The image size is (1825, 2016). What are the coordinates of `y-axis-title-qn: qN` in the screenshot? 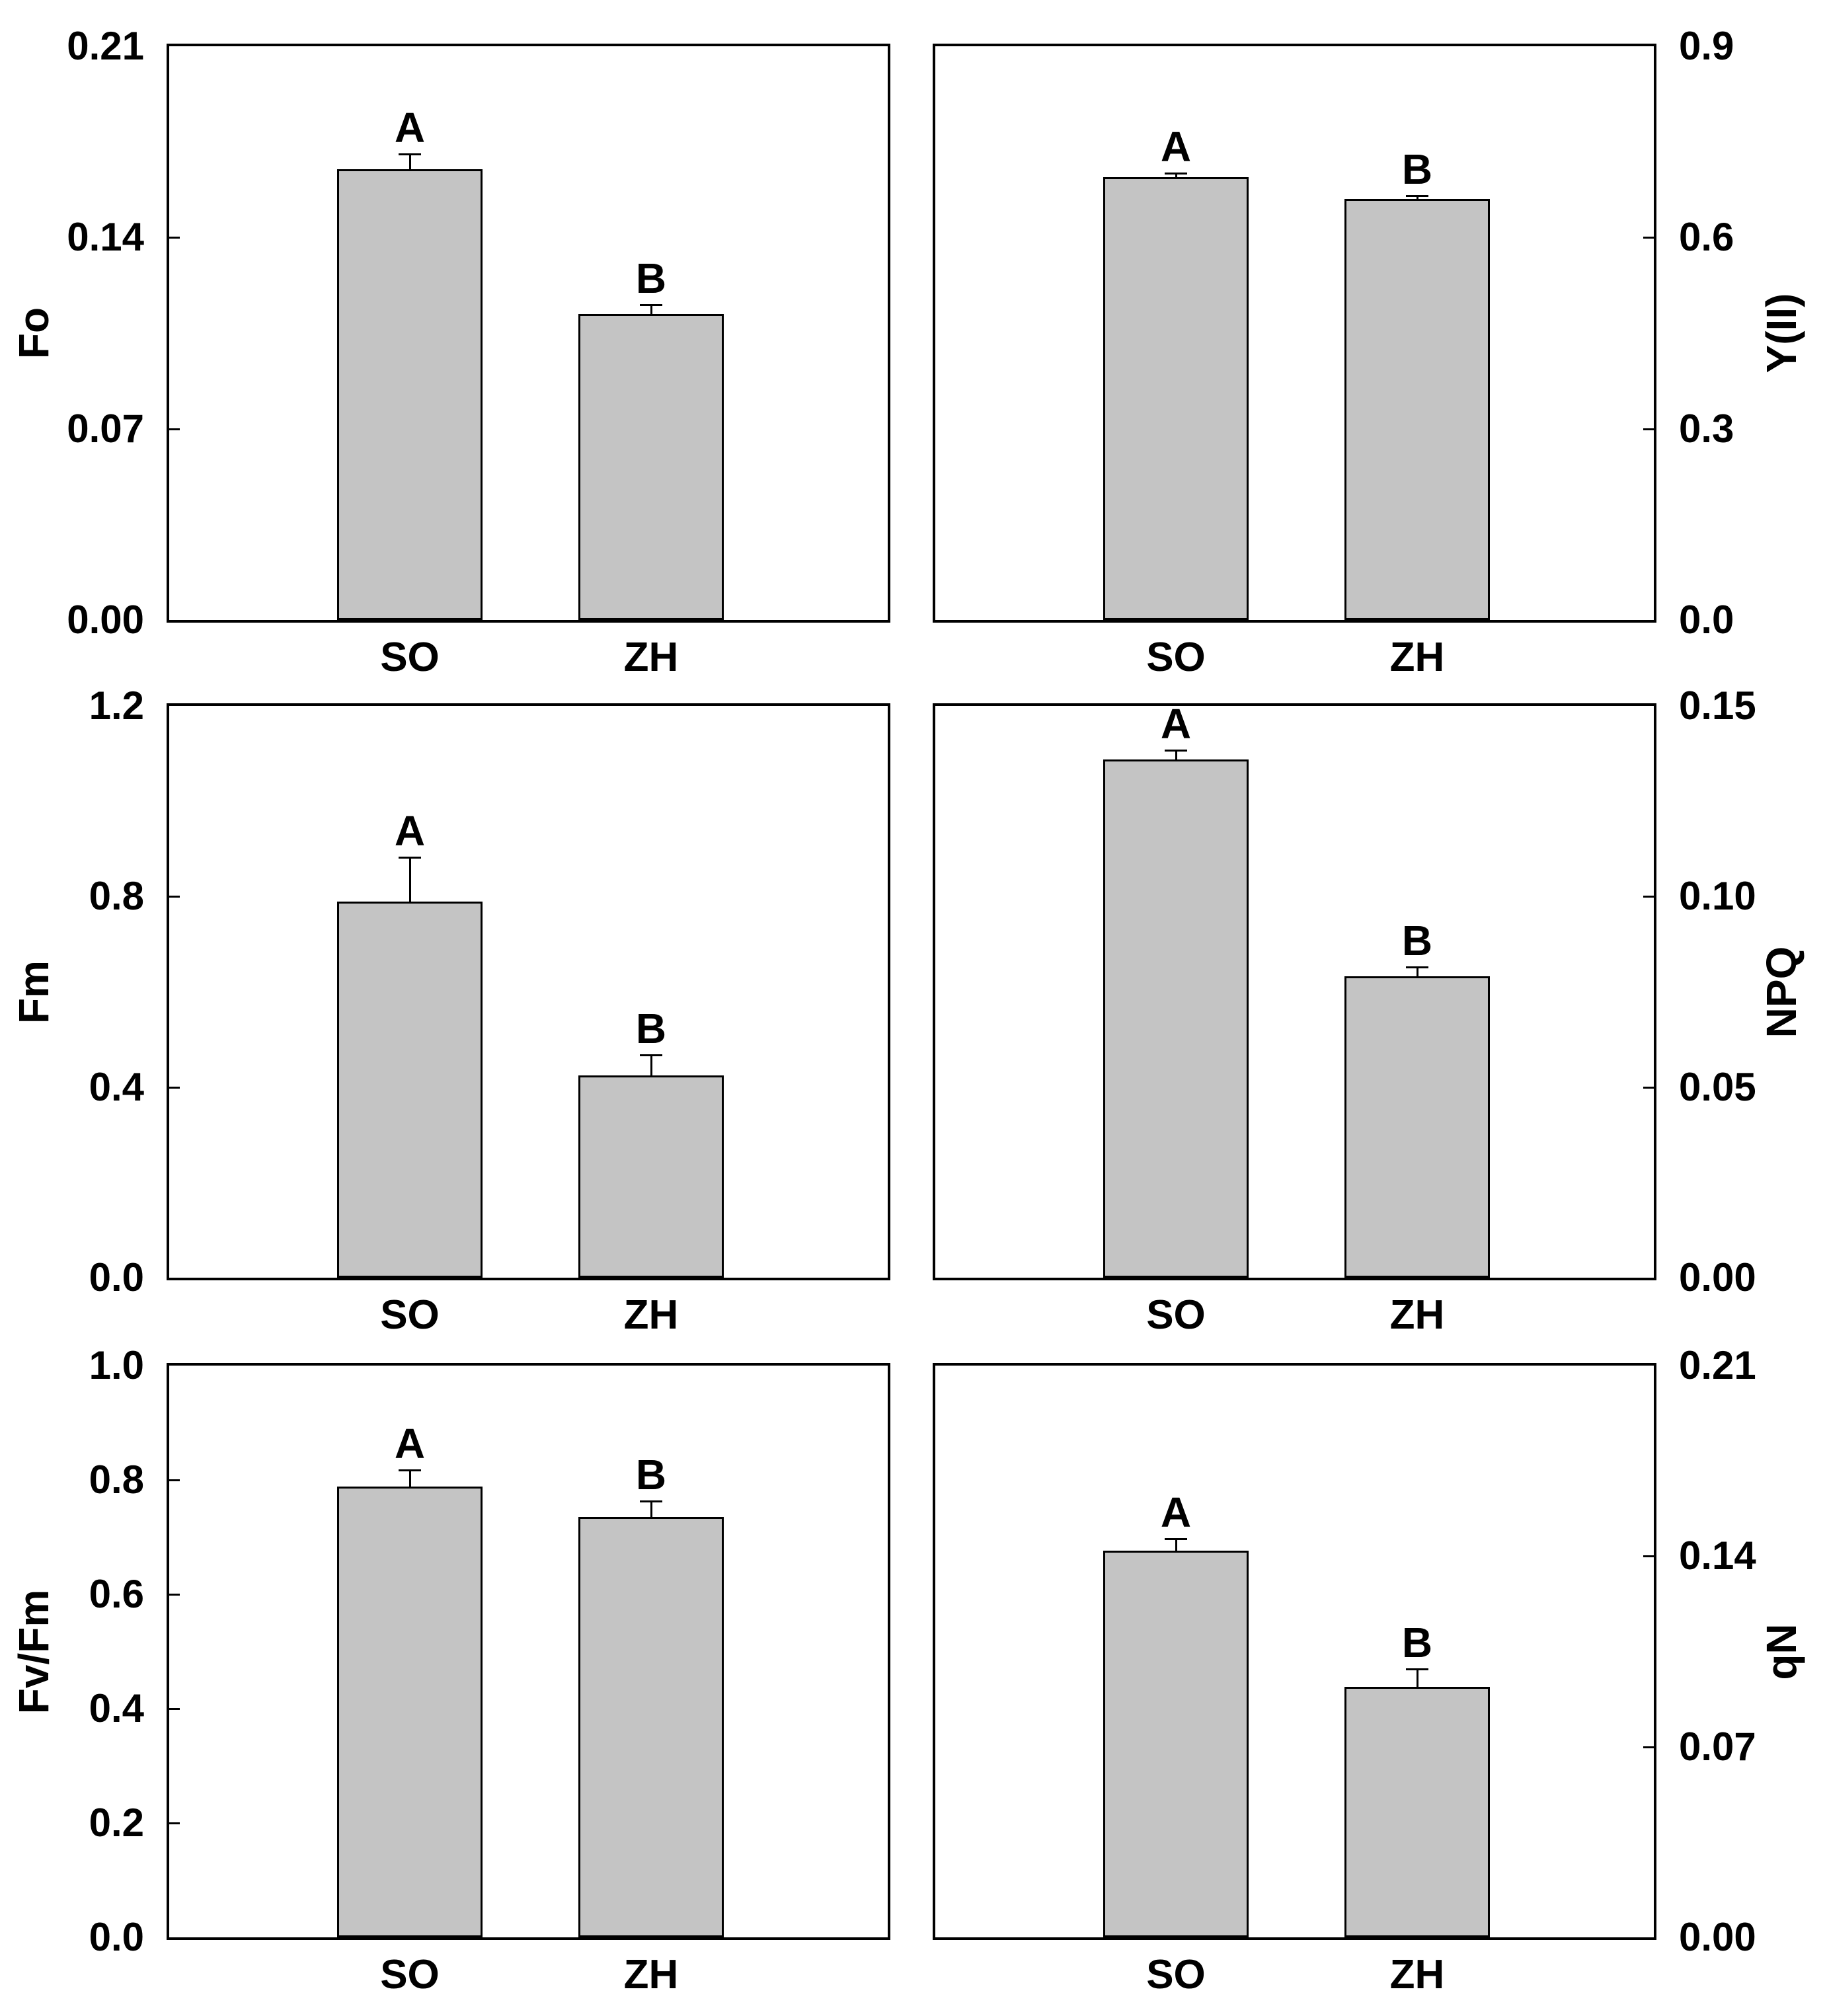 It's located at (1781, 1651).